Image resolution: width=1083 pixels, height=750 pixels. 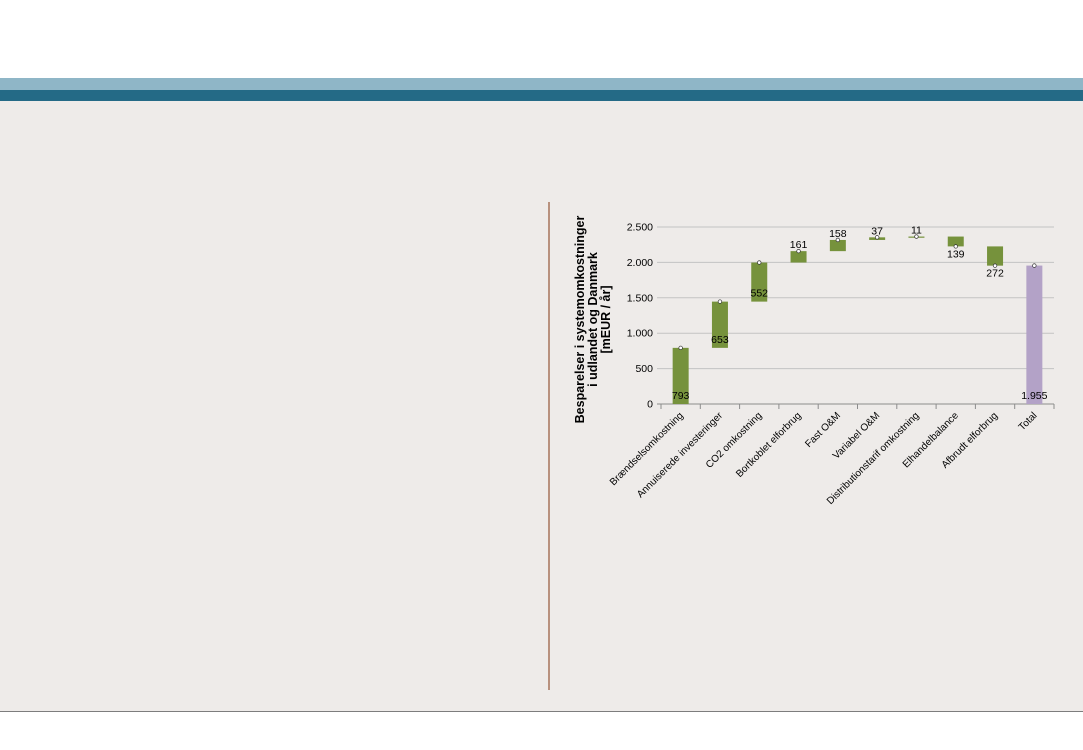 I want to click on x-axis-label: Fast O&M, so click(x=823, y=430).